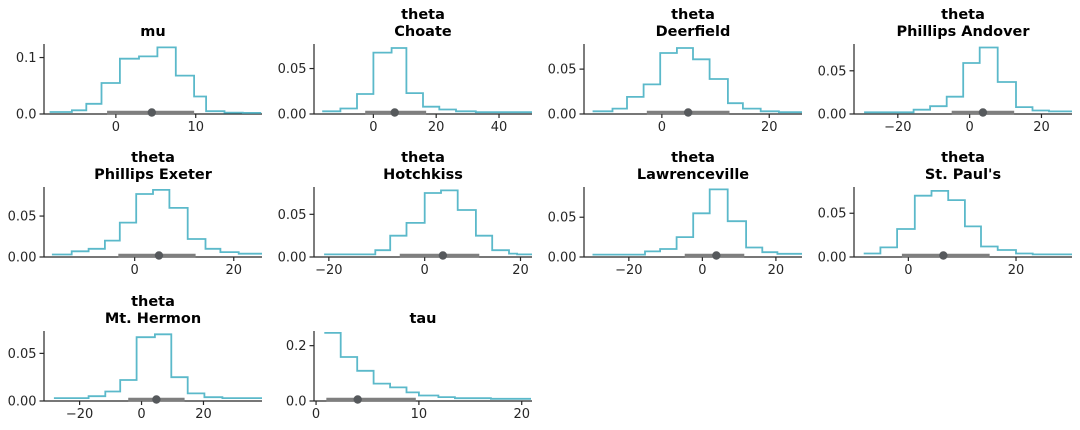 This screenshot has width=1080, height=430. I want to click on subplot-canvas-mu: mu 0 10 0.0 0.1, so click(139, 79).